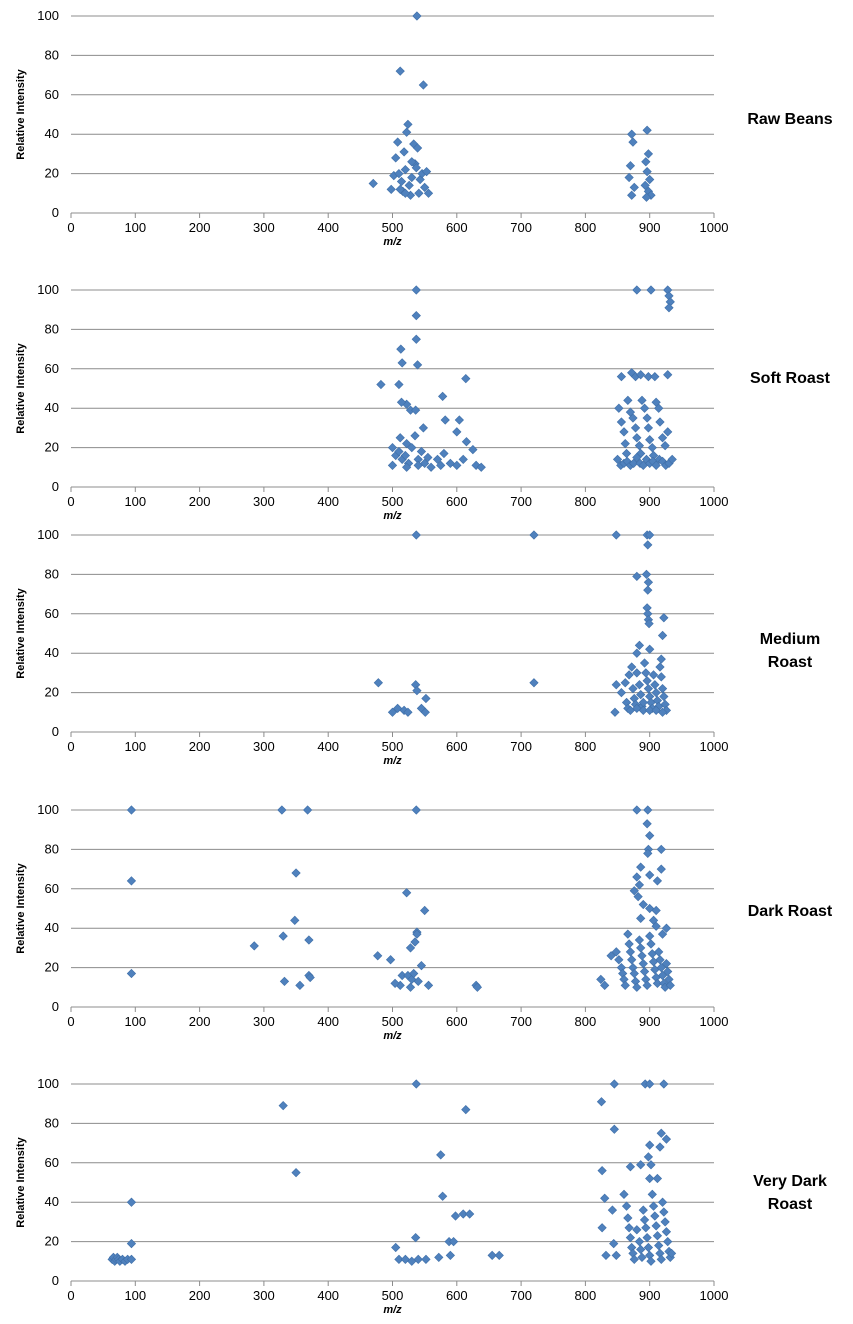 The image size is (853, 1324). What do you see at coordinates (52, 94) in the screenshot?
I see `y-tick-label: 60` at bounding box center [52, 94].